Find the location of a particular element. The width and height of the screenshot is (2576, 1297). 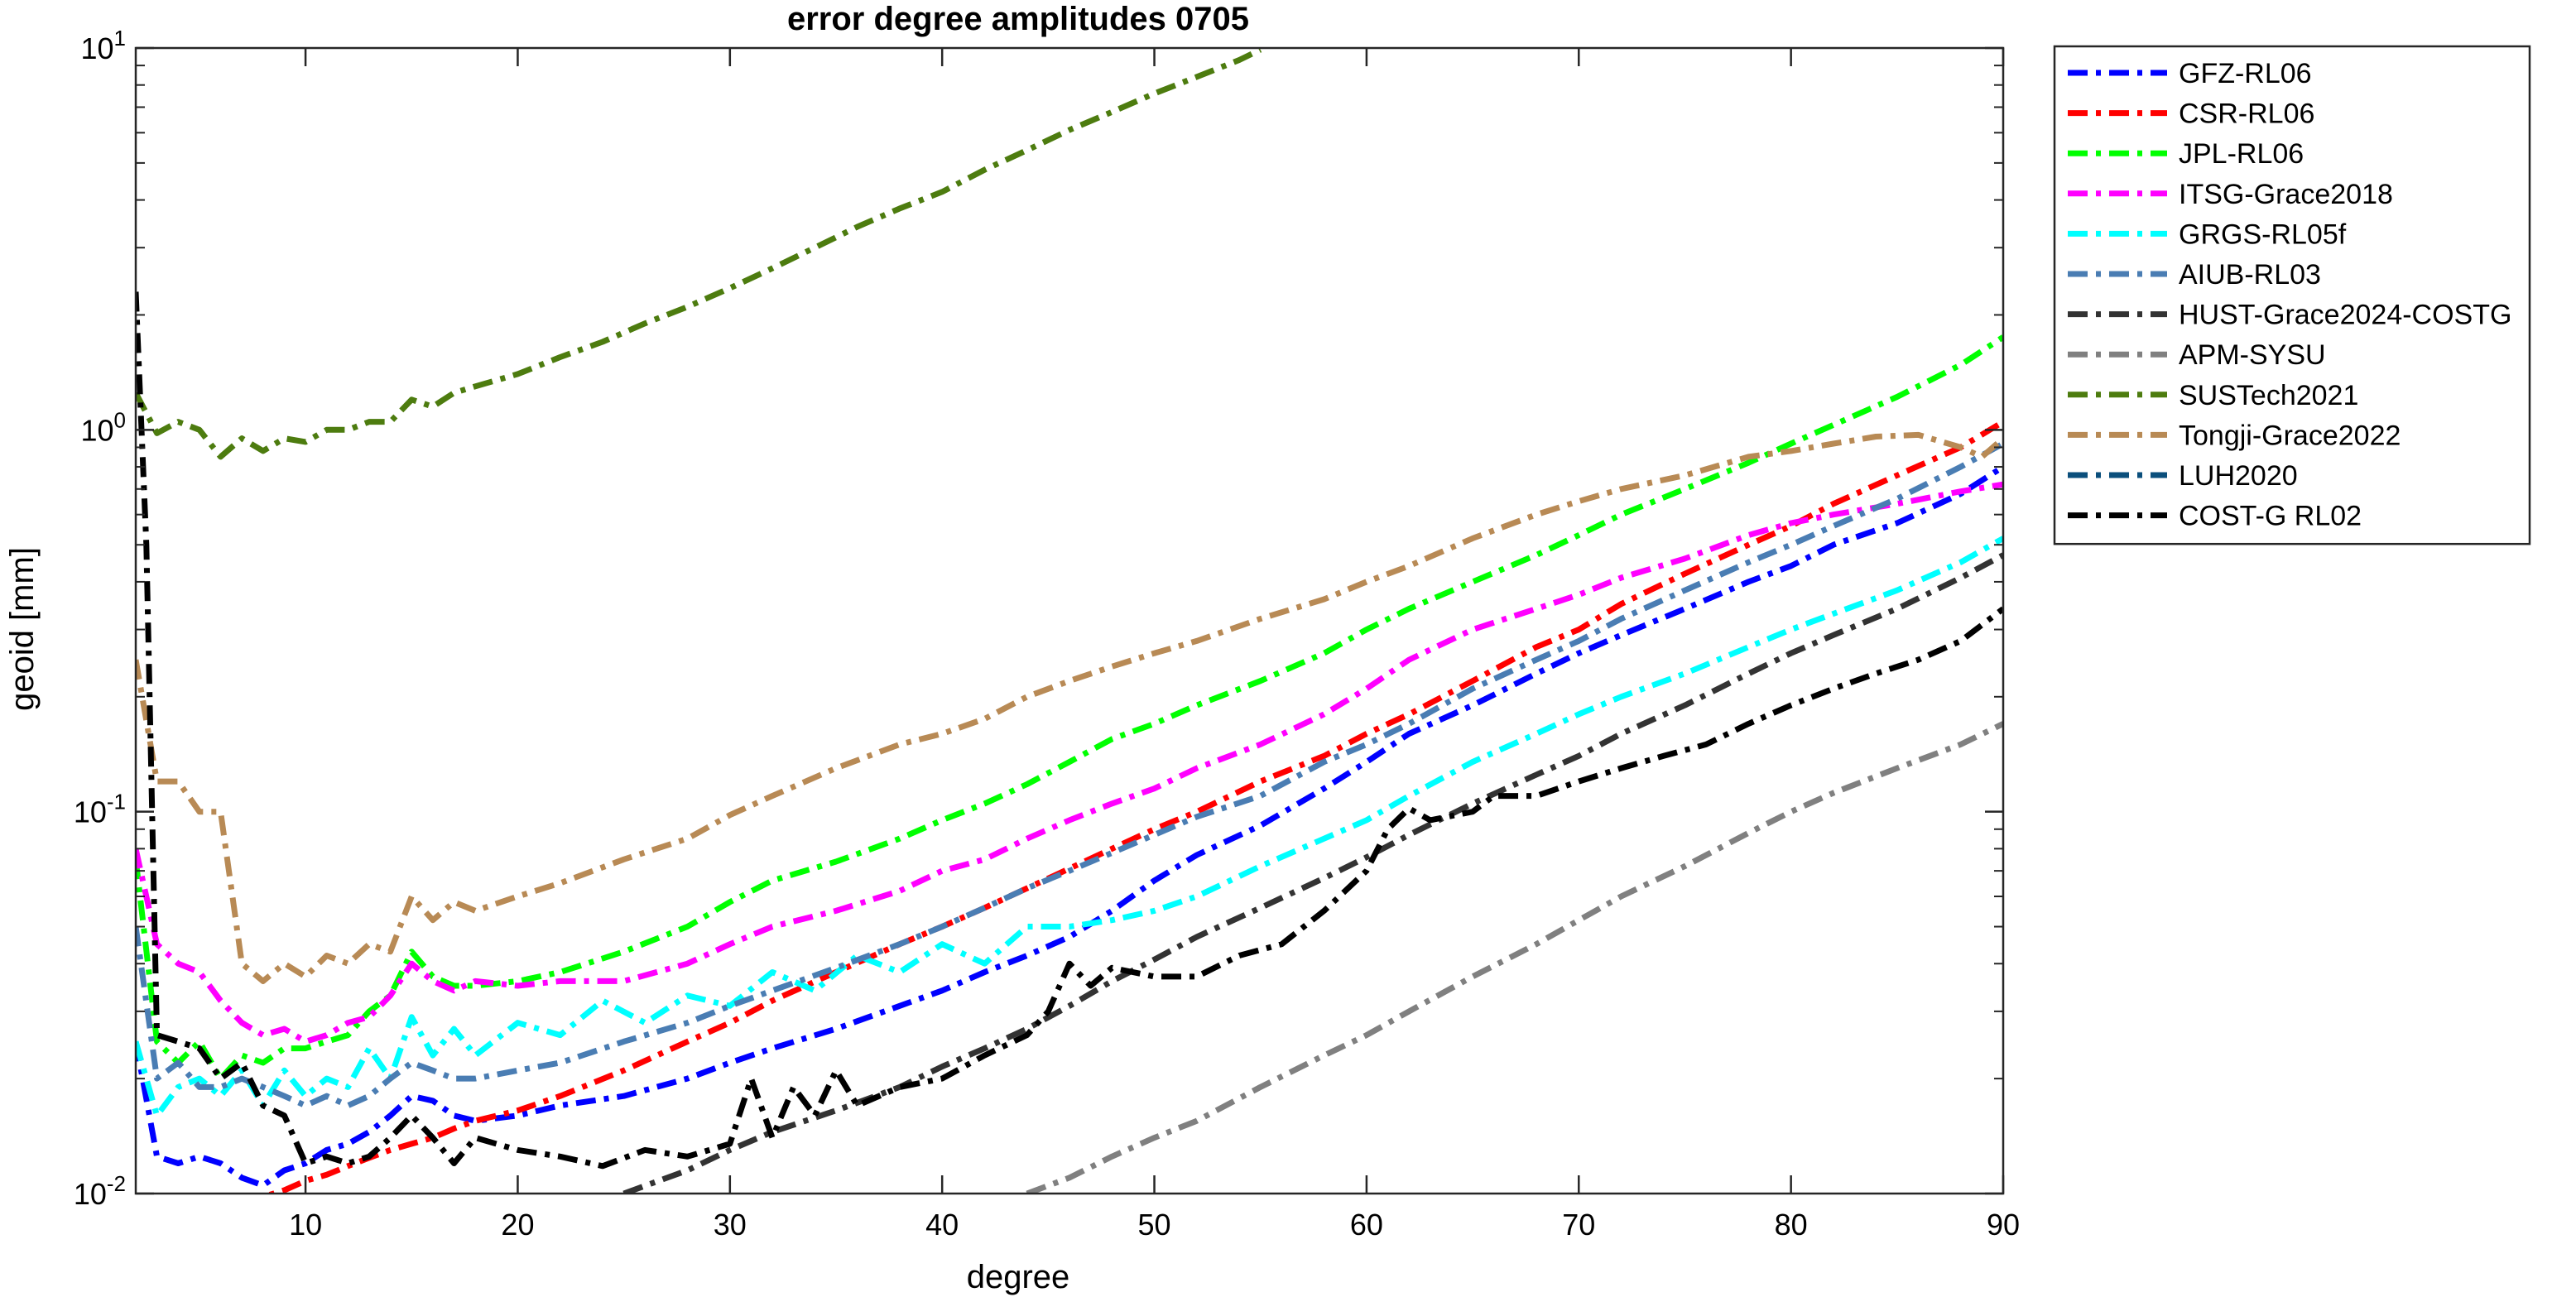

legend-entry-label: AIUB-RL03 is located at coordinates (2250, 275).